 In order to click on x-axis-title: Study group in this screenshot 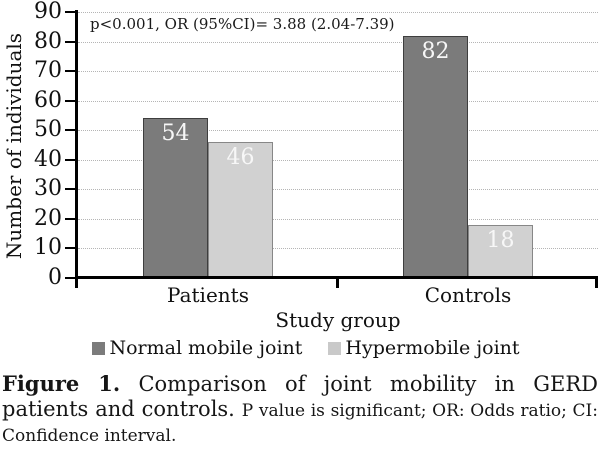, I will do `click(338, 320)`.